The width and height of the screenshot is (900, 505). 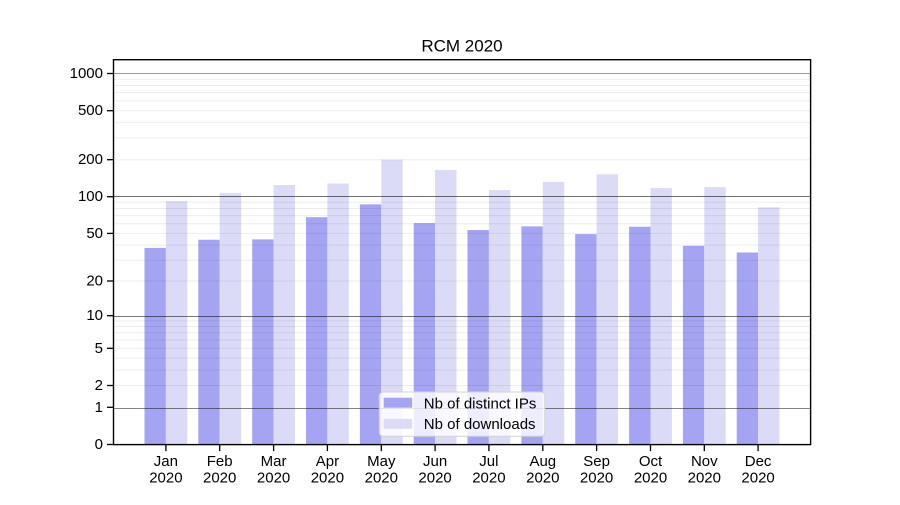 What do you see at coordinates (90, 110) in the screenshot?
I see `svg-text: 500` at bounding box center [90, 110].